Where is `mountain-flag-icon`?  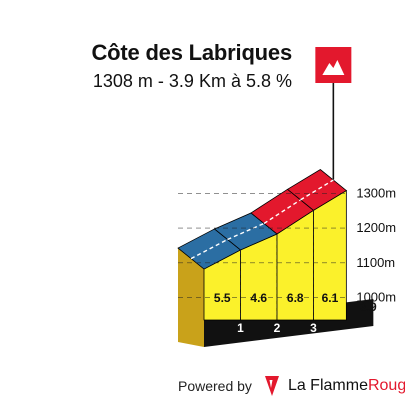 mountain-flag-icon is located at coordinates (333, 67).